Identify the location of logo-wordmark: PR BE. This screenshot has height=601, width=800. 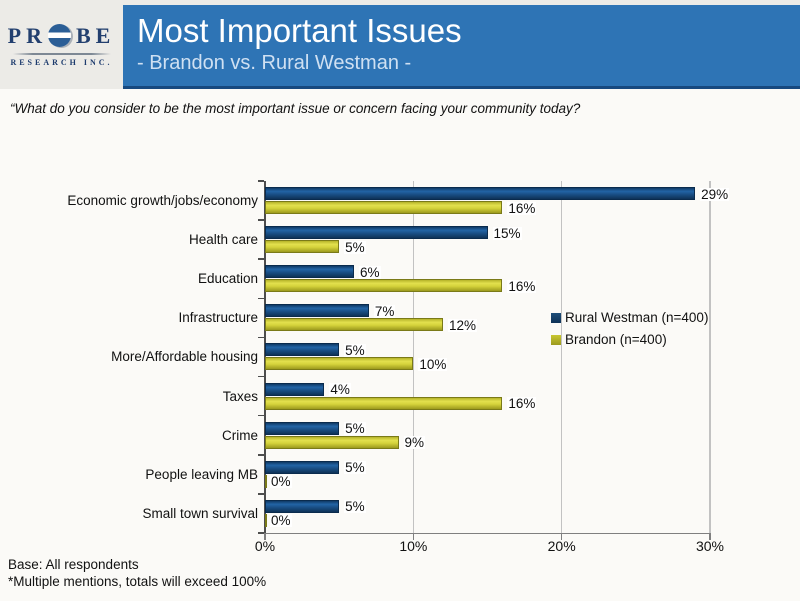
(62, 36).